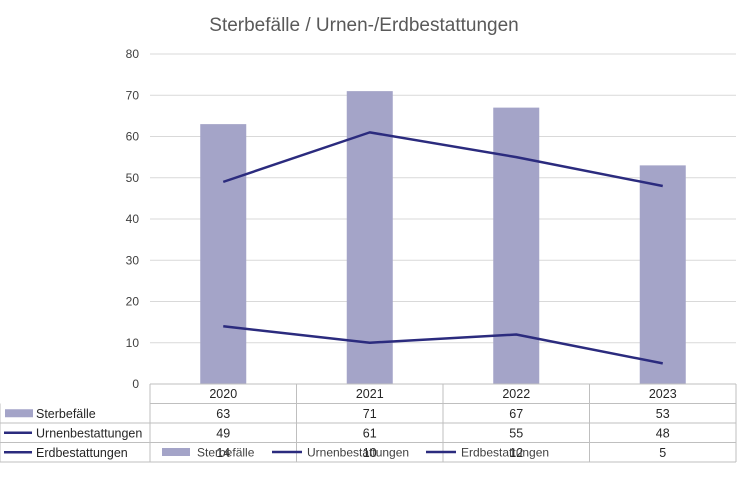 This screenshot has height=490, width=739. I want to click on data-label: 71, so click(370, 414).